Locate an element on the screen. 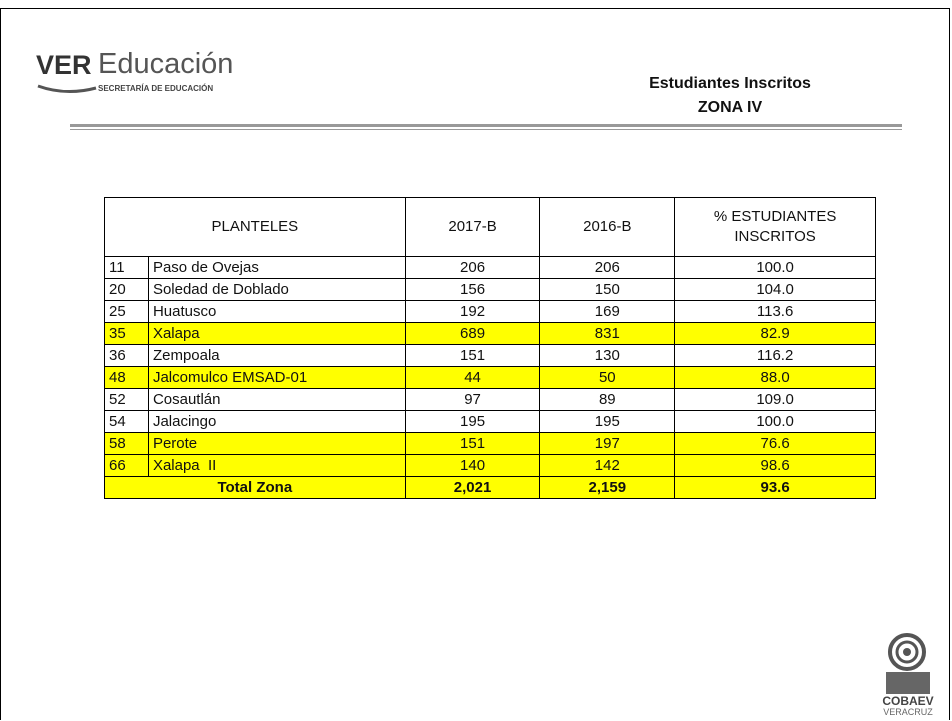 Image resolution: width=952 pixels, height=721 pixels. campus-number: 20 is located at coordinates (126, 289).